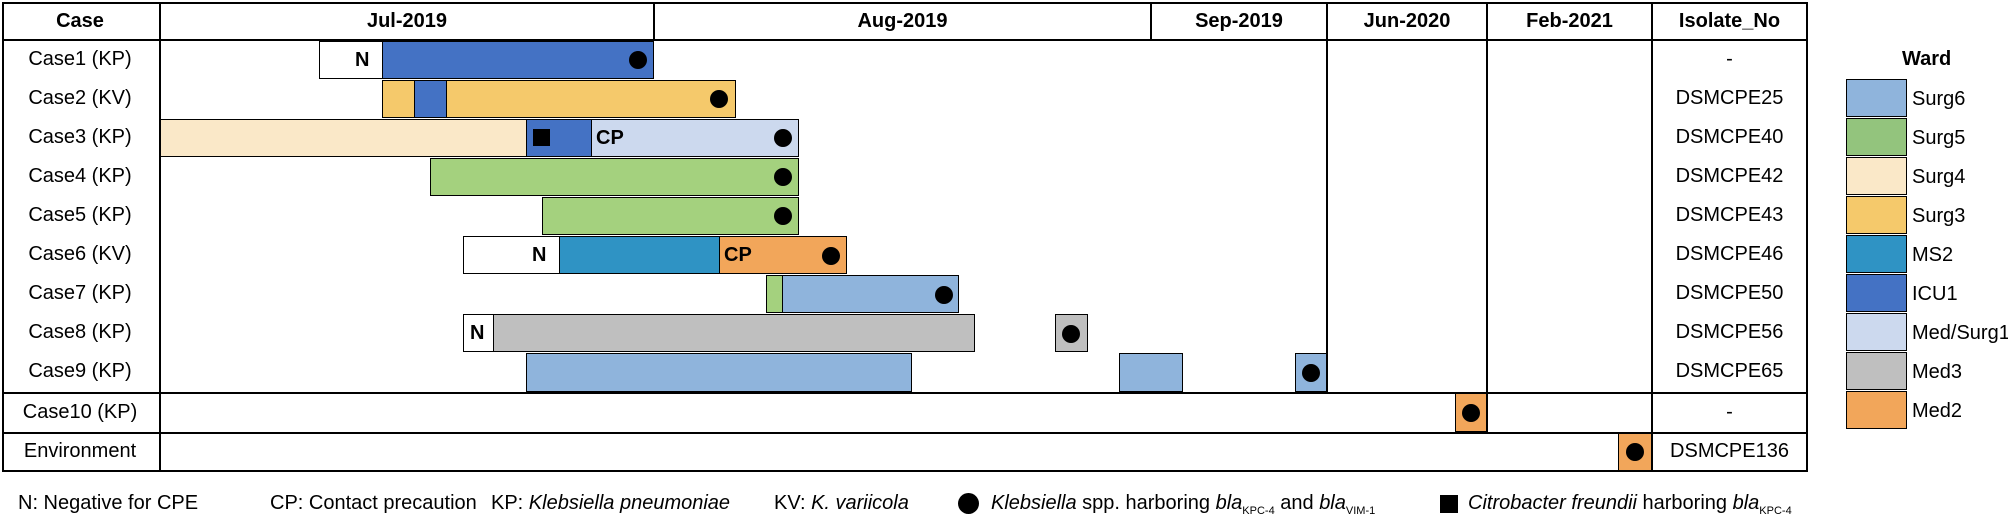 Image resolution: width=2008 pixels, height=522 pixels. Describe the element at coordinates (639, 255) in the screenshot. I see `ward-bar-ms2` at that location.